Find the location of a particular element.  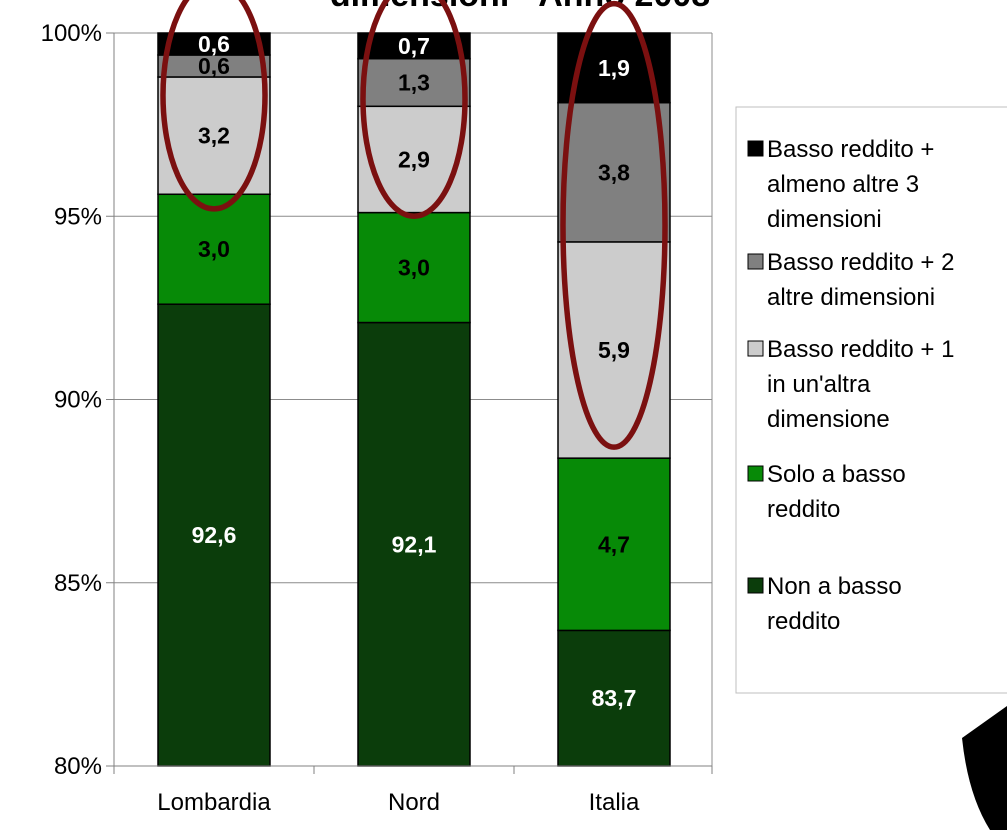

data-label: 92,1 is located at coordinates (414, 544).